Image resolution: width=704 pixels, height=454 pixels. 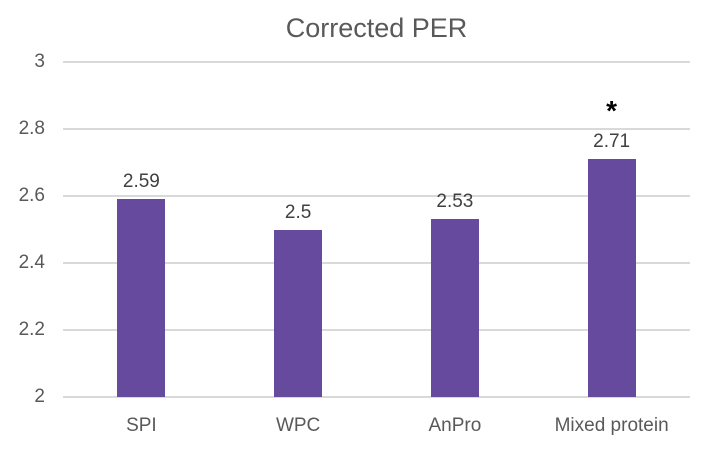 What do you see at coordinates (141, 425) in the screenshot?
I see `x-axis-category-label: SPI` at bounding box center [141, 425].